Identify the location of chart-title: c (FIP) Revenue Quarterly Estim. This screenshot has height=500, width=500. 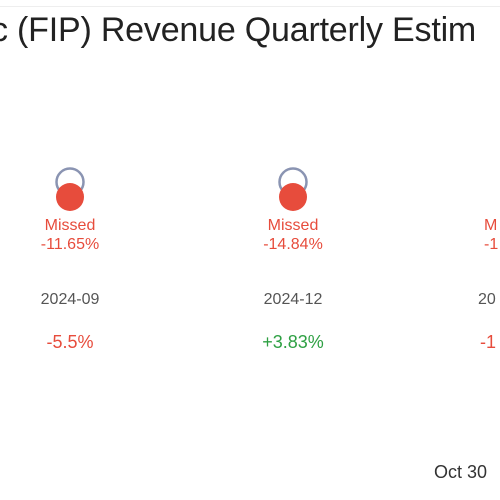
(238, 30).